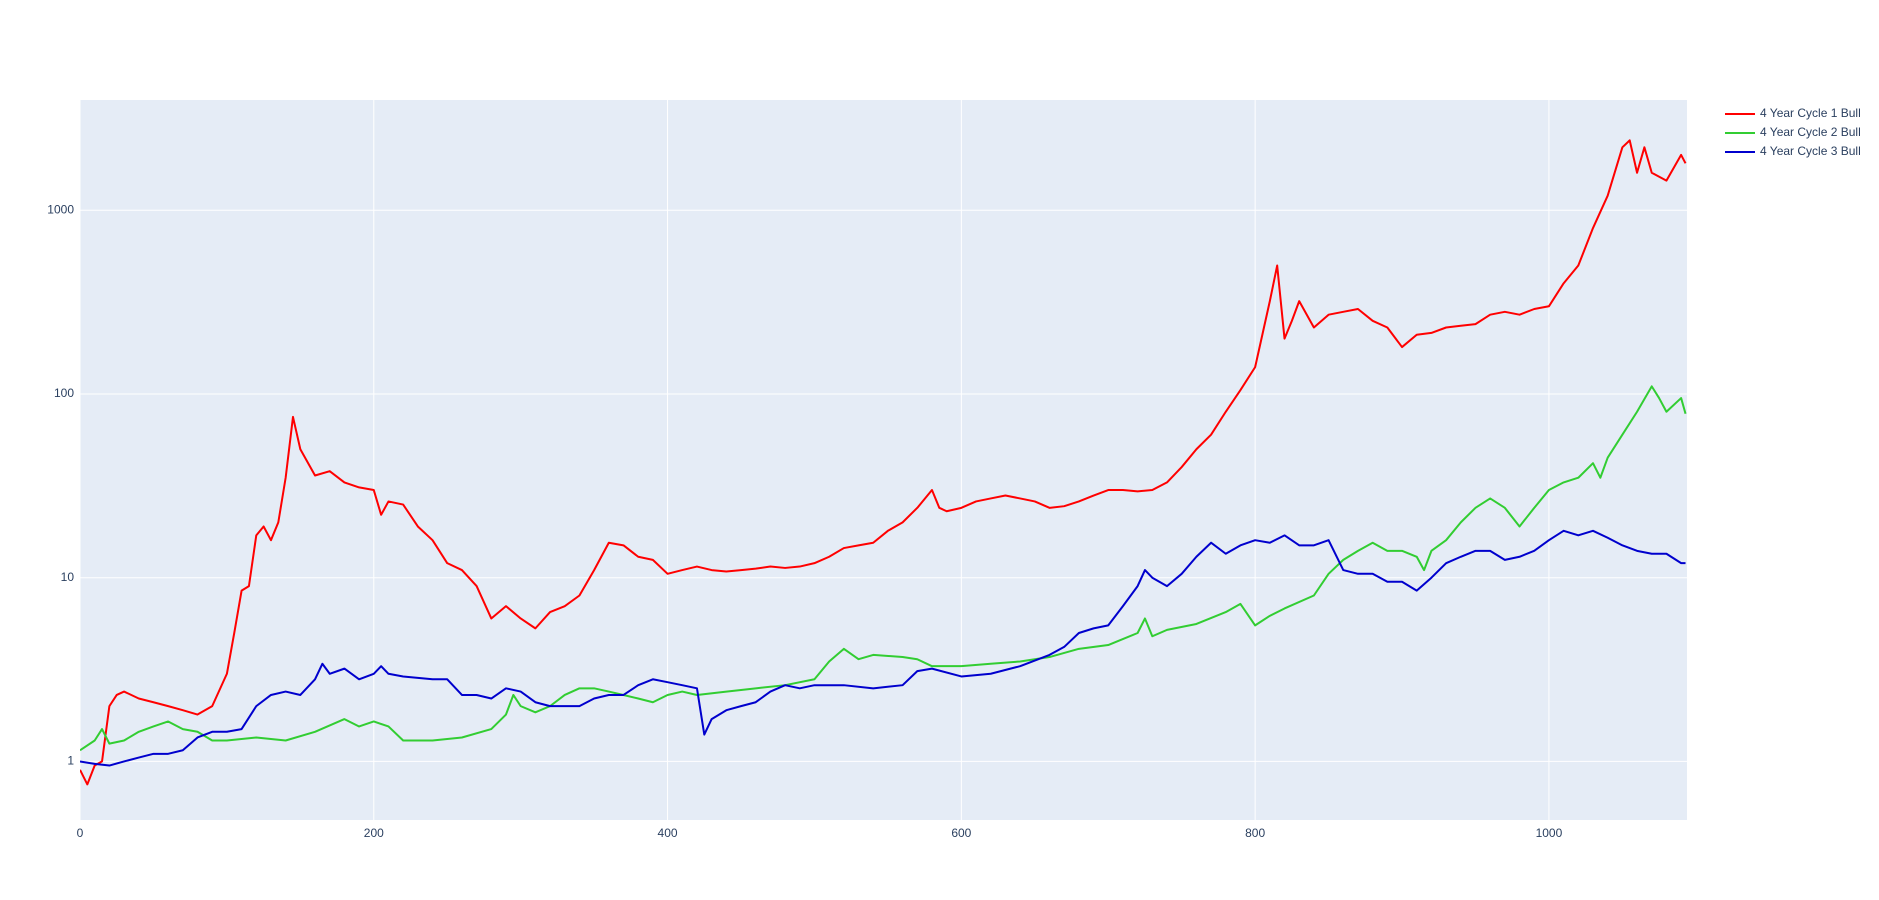 The height and width of the screenshot is (900, 1879). What do you see at coordinates (668, 833) in the screenshot?
I see `x-tick-label: 400` at bounding box center [668, 833].